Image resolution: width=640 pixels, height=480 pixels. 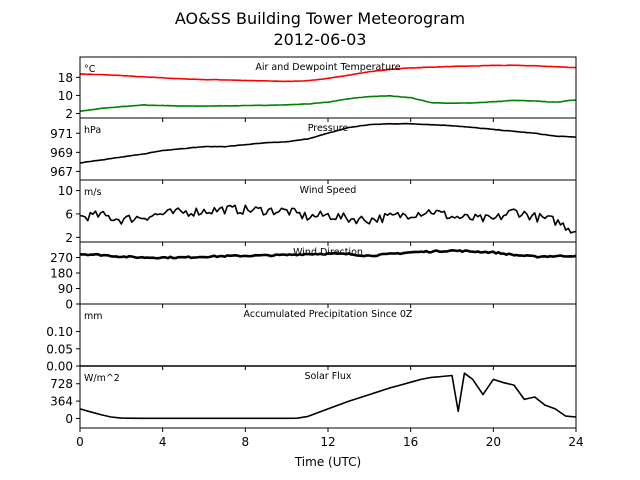 I want to click on panel-wind_speed: 2 6 10 m/s Wind Speed, so click(x=317, y=212).